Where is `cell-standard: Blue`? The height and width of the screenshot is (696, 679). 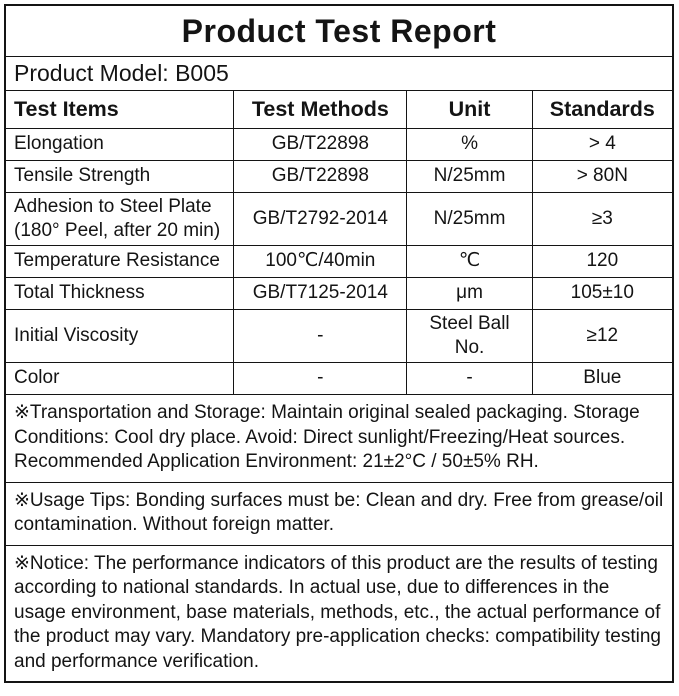
cell-standard: Blue is located at coordinates (602, 378).